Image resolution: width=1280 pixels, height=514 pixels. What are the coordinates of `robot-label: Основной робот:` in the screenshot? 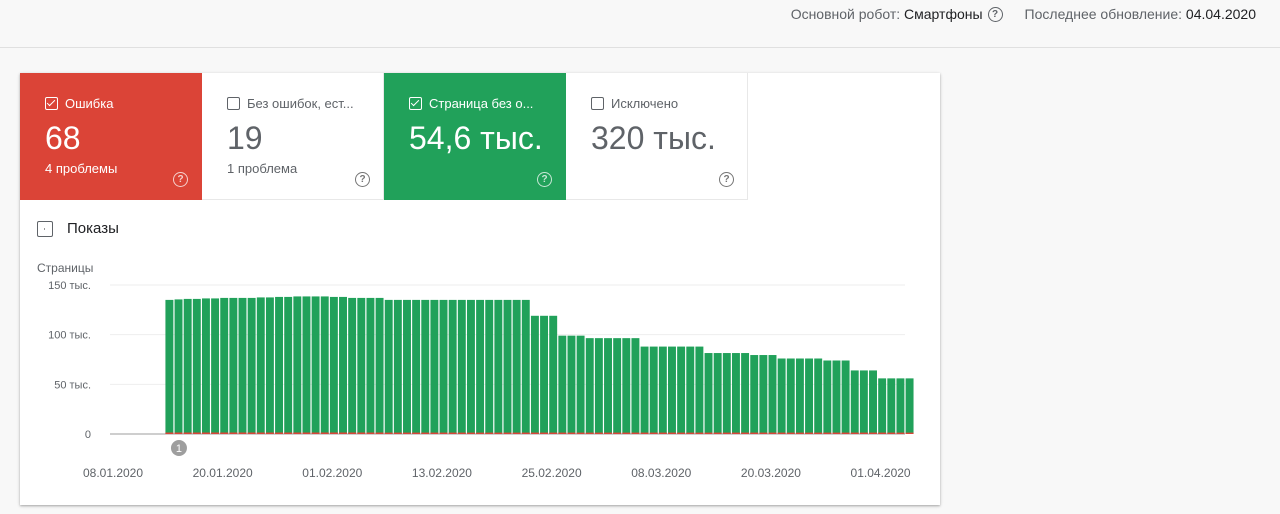 It's located at (845, 14).